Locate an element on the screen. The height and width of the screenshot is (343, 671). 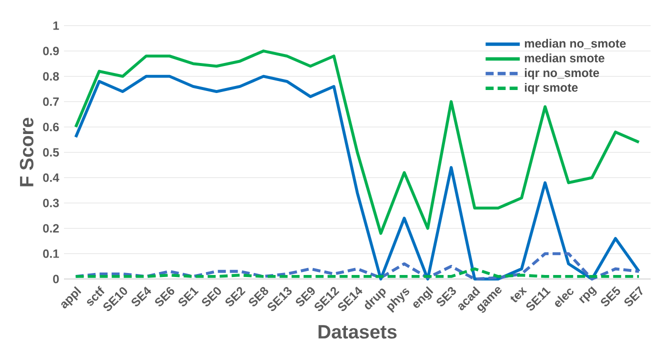
x-tick-label: rpg is located at coordinates (588, 295).